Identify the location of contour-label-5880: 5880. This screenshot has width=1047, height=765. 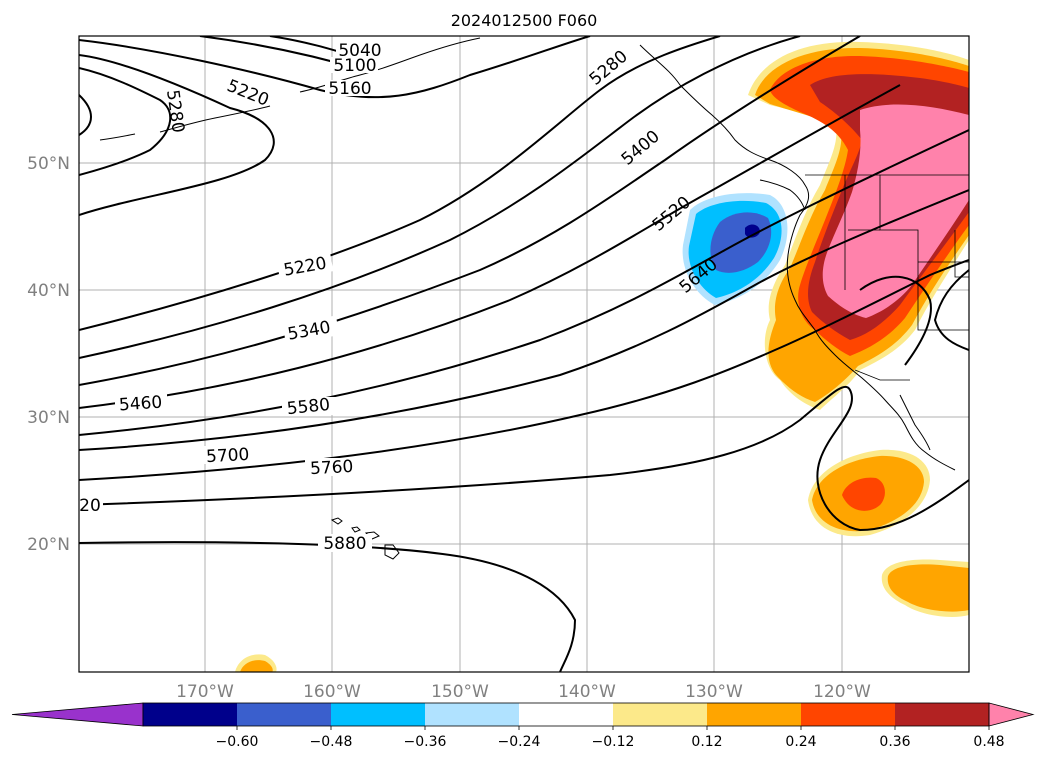
(344, 544).